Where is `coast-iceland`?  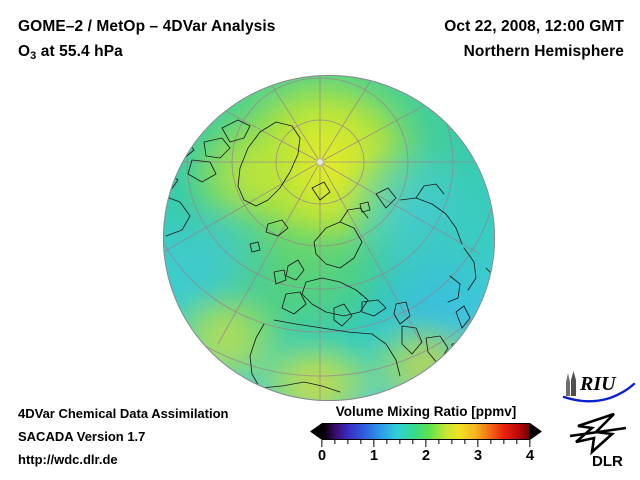
coast-iceland is located at coordinates (277, 228).